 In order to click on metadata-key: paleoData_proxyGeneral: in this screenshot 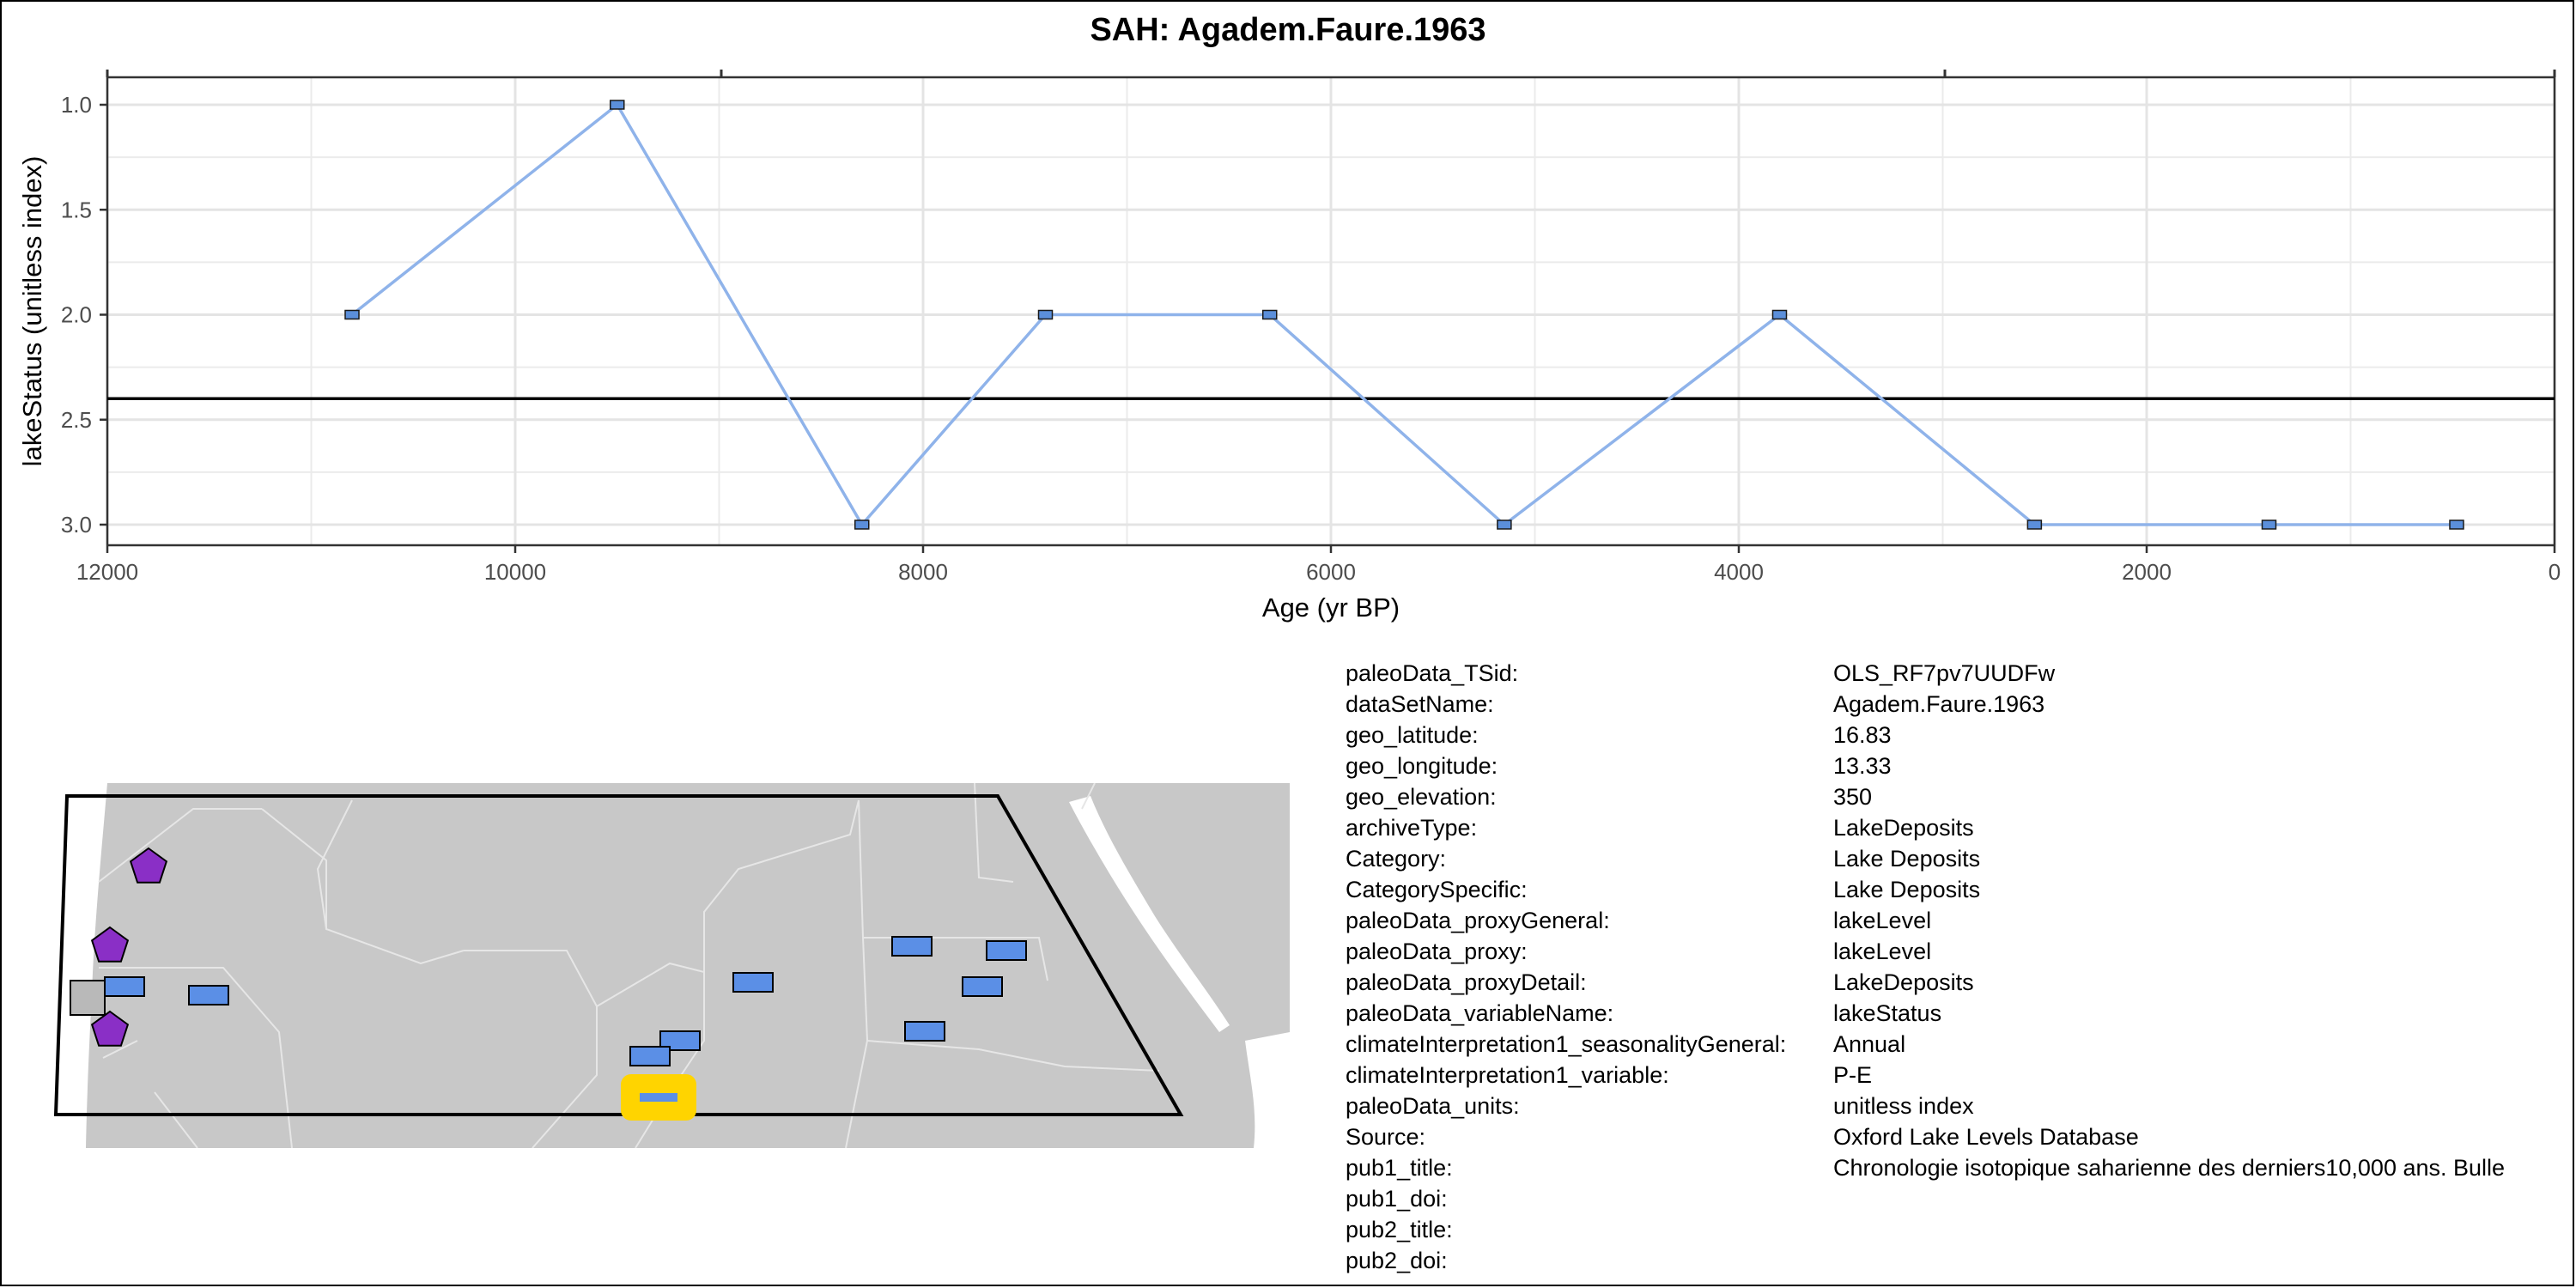, I will do `click(1478, 921)`.